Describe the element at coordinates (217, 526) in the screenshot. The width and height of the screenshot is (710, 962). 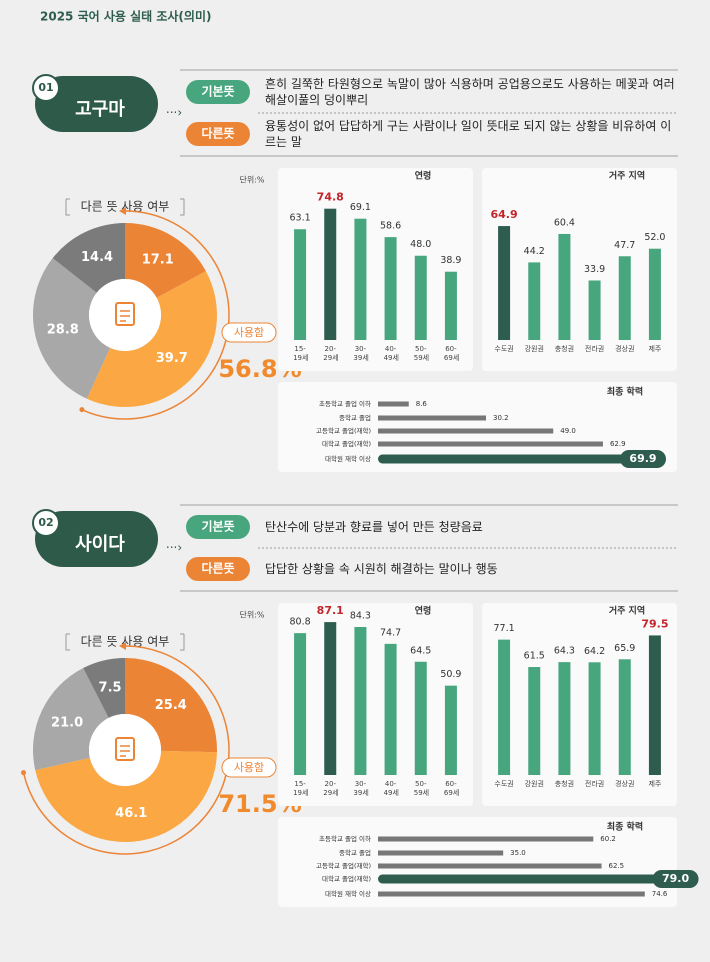
I see `meaning-label: 기본뜻` at that location.